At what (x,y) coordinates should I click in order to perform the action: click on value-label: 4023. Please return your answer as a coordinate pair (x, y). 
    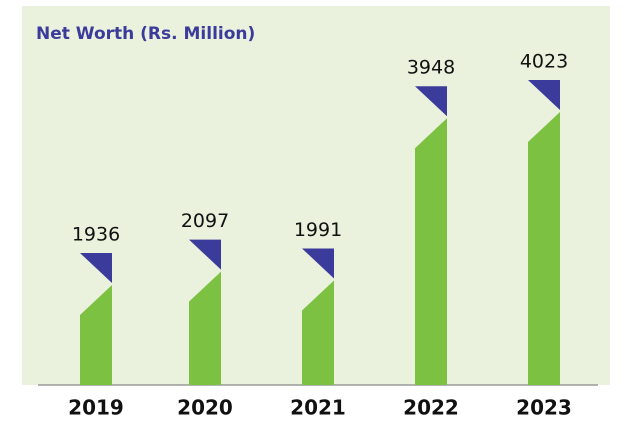
    Looking at the image, I should click on (544, 61).